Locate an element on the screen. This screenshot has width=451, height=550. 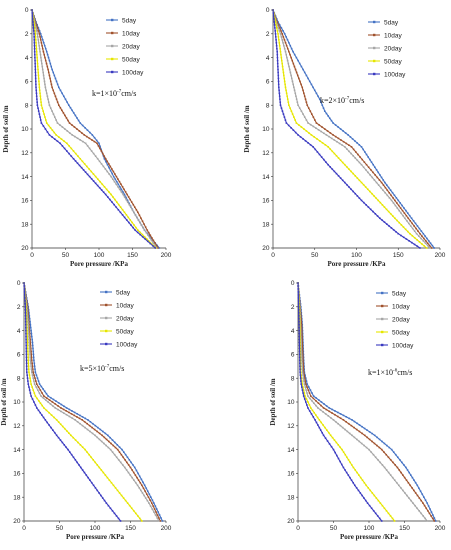
y-tick-label: 2 is located at coordinates (27, 34).